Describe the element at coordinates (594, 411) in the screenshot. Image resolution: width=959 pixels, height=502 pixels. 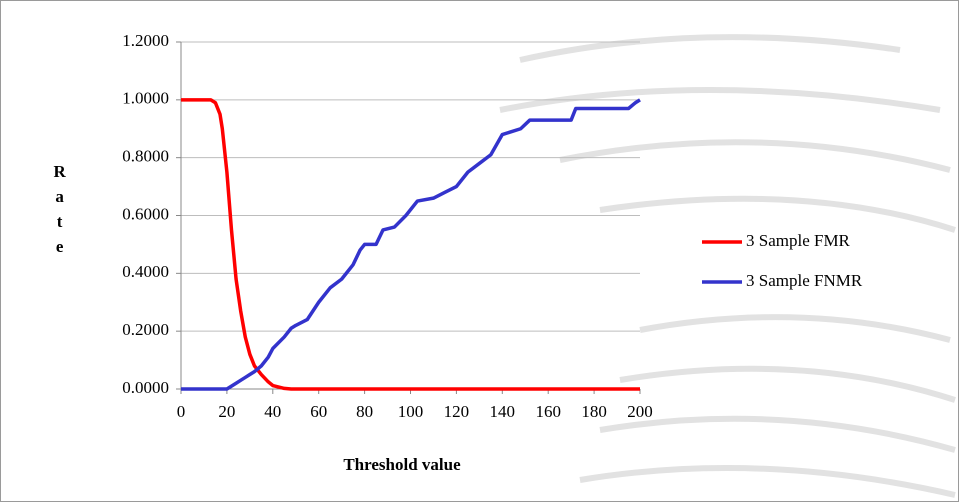
I see `x-tick-label: 180` at that location.